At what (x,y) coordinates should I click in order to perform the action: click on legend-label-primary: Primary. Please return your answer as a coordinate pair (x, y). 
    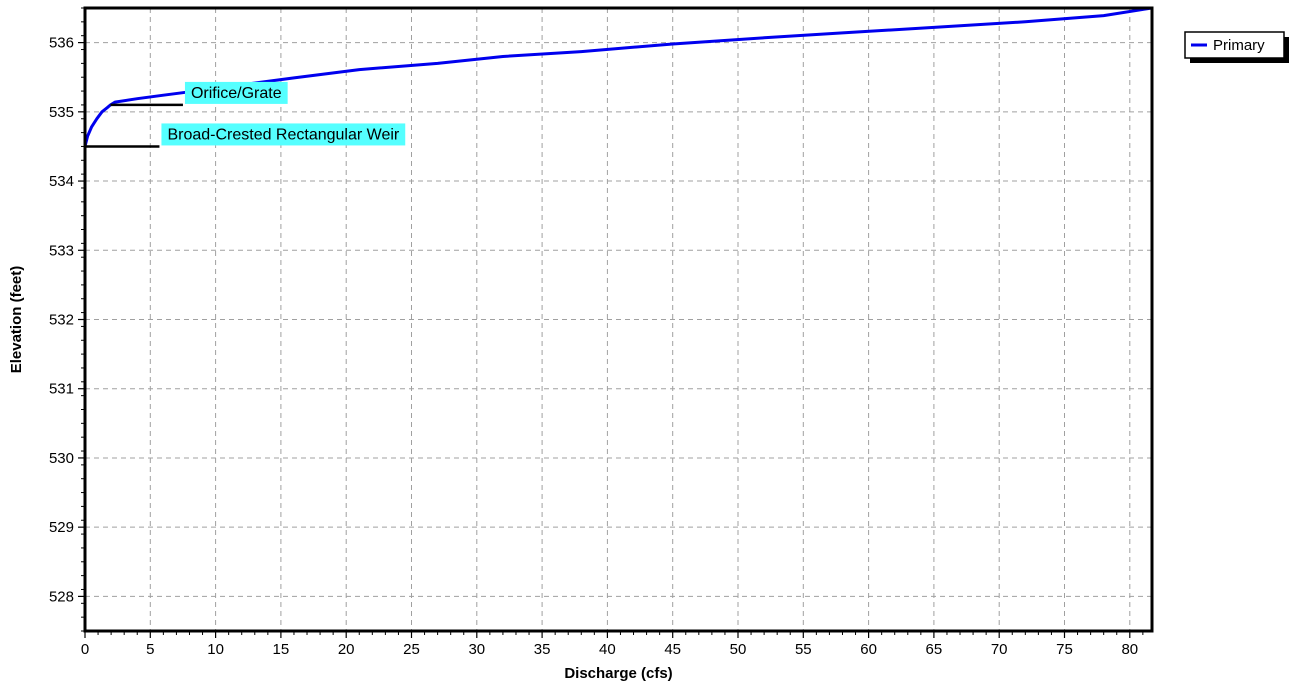
    Looking at the image, I should click on (1239, 45).